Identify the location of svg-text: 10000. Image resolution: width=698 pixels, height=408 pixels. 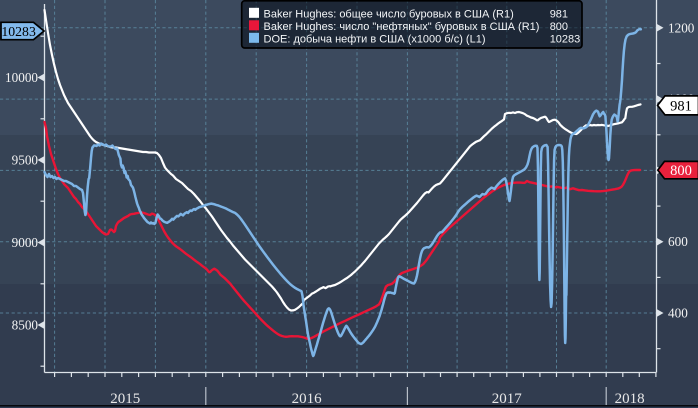
(21, 77).